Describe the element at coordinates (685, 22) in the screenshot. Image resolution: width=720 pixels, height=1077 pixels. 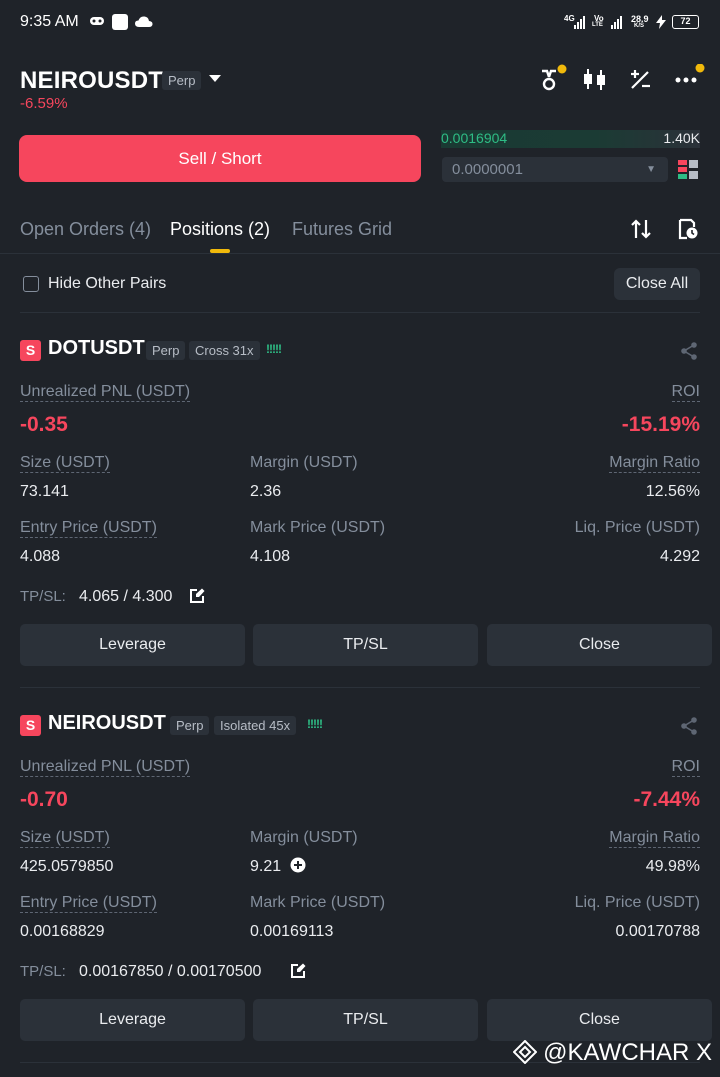
I see `battery-indicator: 72` at that location.